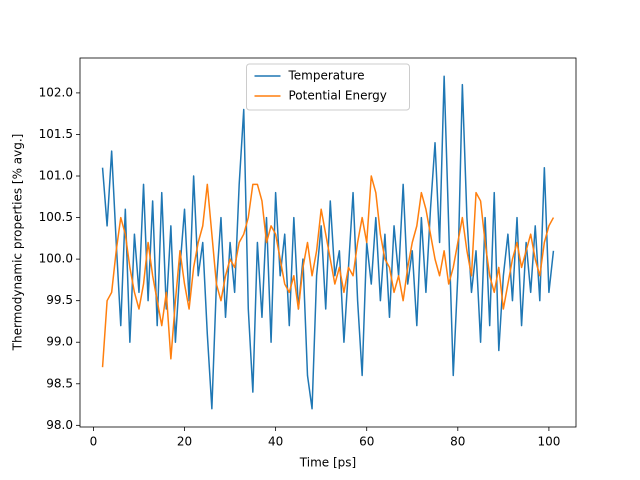 The width and height of the screenshot is (640, 480). What do you see at coordinates (457, 442) in the screenshot?
I see `x-tick-label: 80` at bounding box center [457, 442].